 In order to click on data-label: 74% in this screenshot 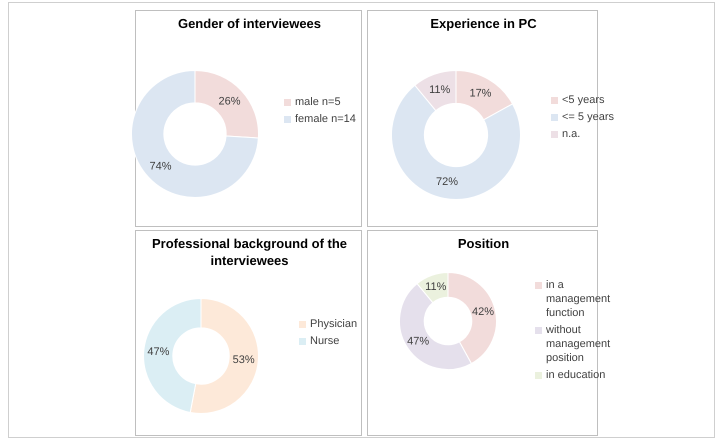, I will do `click(161, 166)`.